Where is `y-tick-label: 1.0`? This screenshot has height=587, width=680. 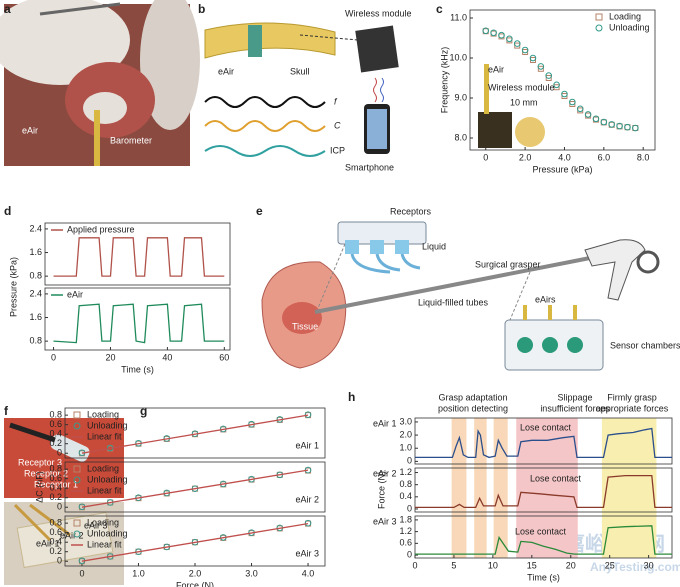 y-tick-label: 1.0 is located at coordinates (405, 448).